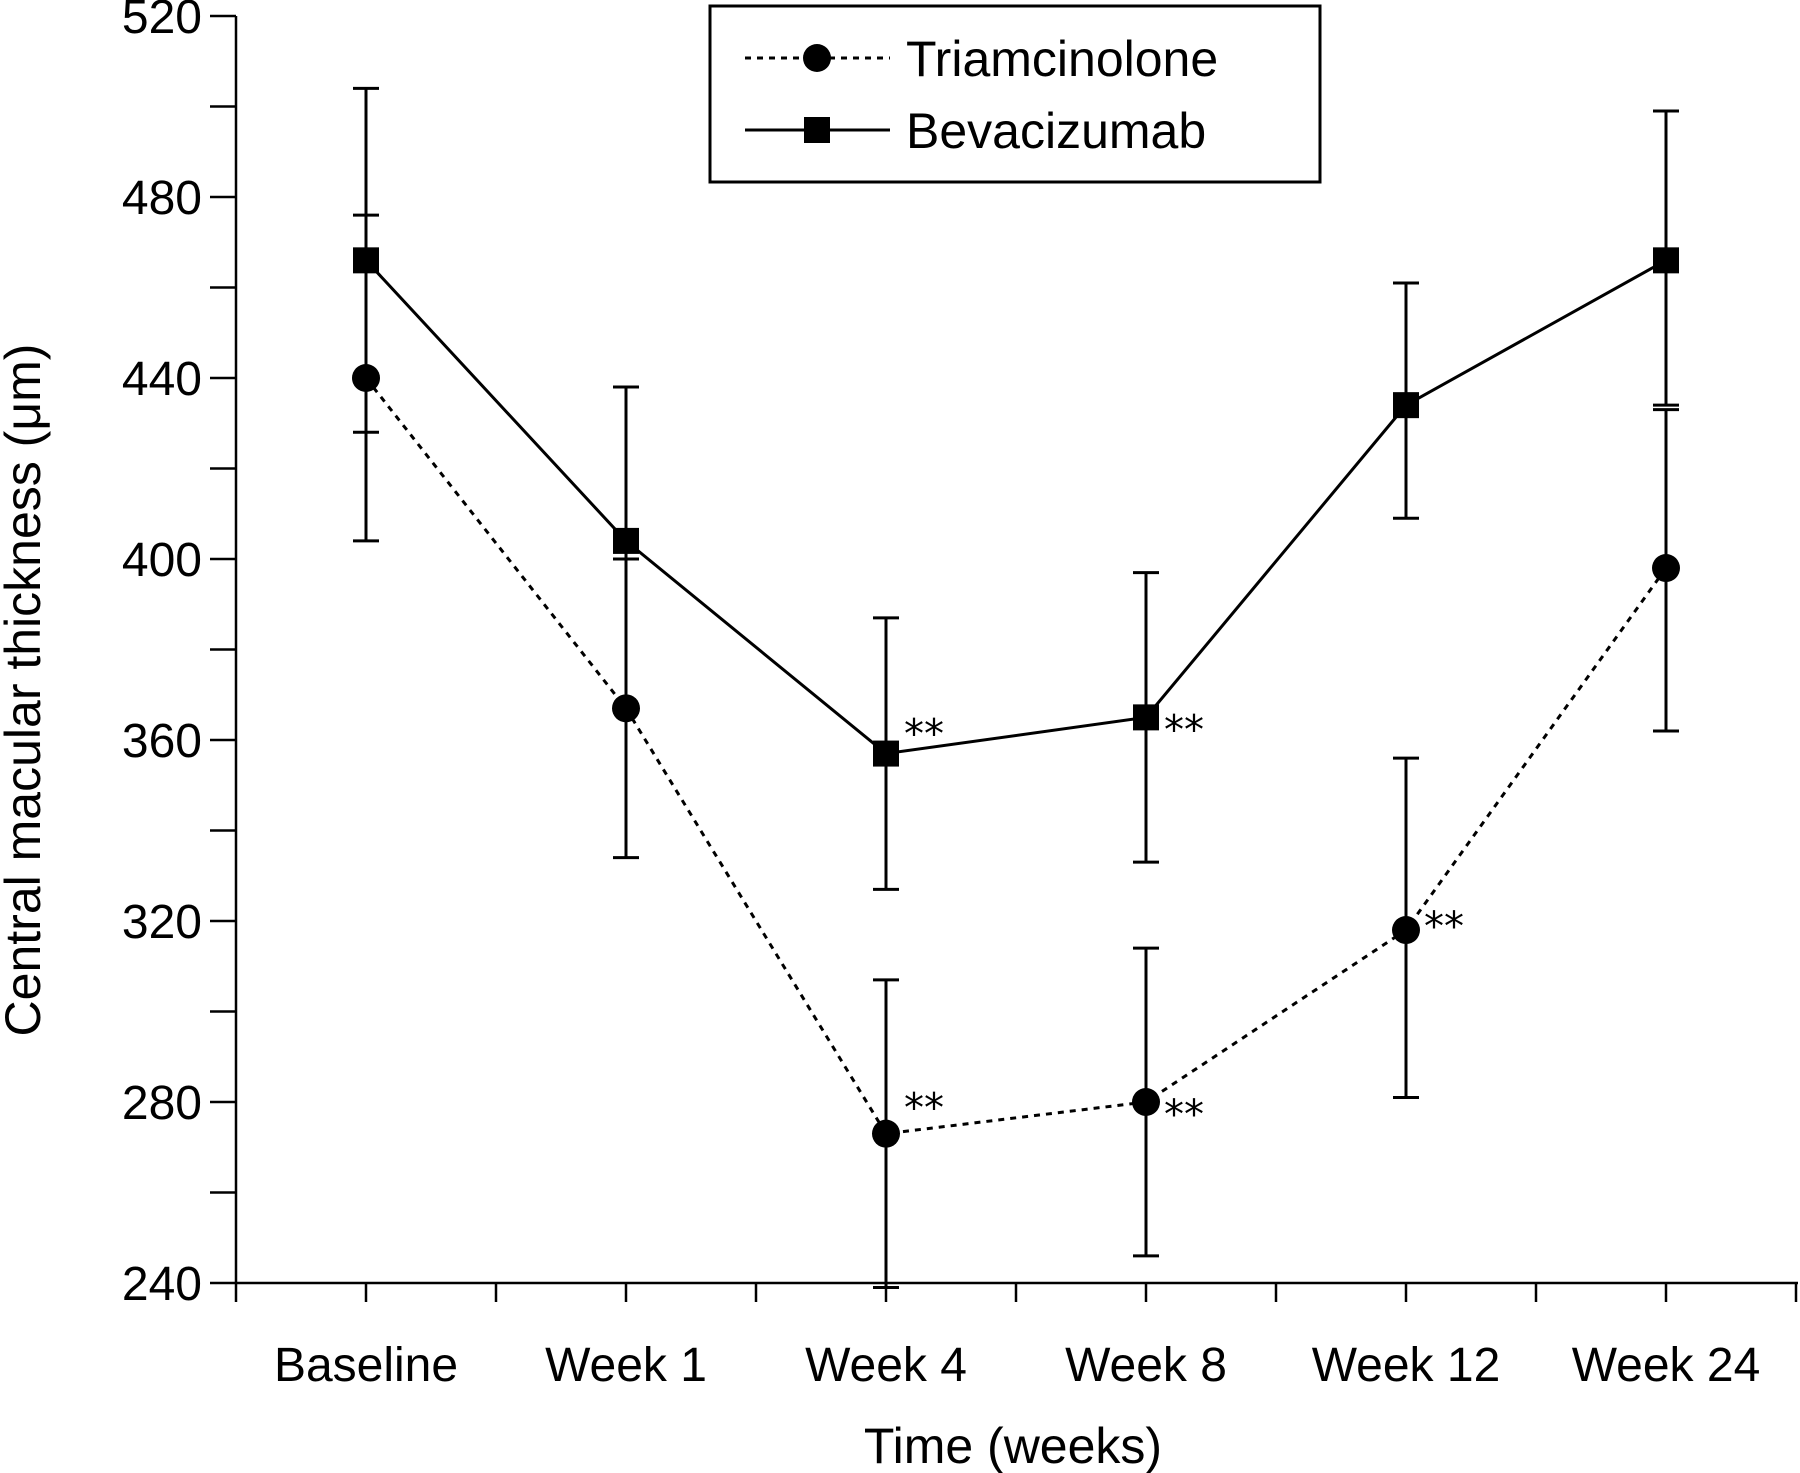 This screenshot has height=1473, width=1800. I want to click on legend-box, so click(1015, 94).